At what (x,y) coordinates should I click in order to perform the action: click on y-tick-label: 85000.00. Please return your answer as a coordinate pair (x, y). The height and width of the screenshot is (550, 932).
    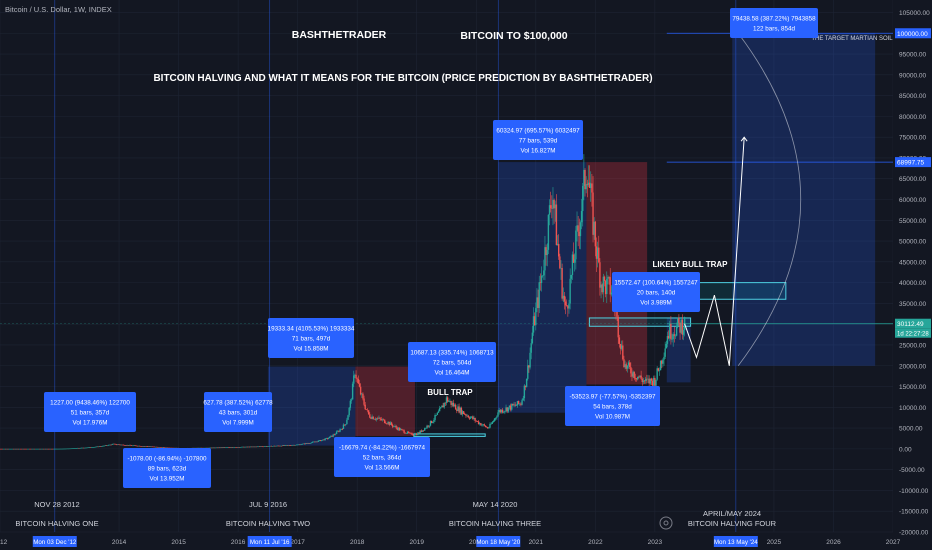
    Looking at the image, I should click on (912, 96).